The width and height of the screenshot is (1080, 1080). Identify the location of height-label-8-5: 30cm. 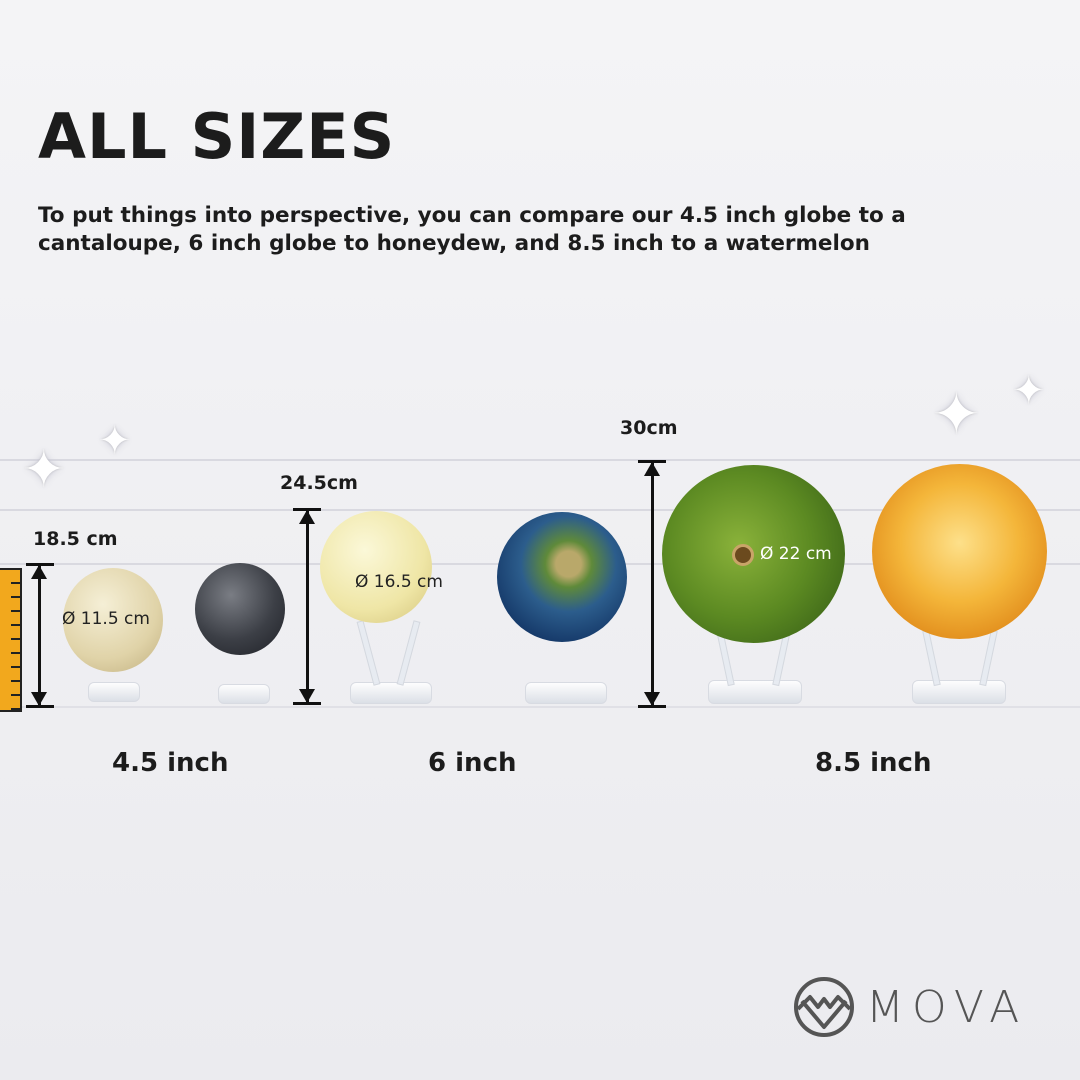
(649, 428).